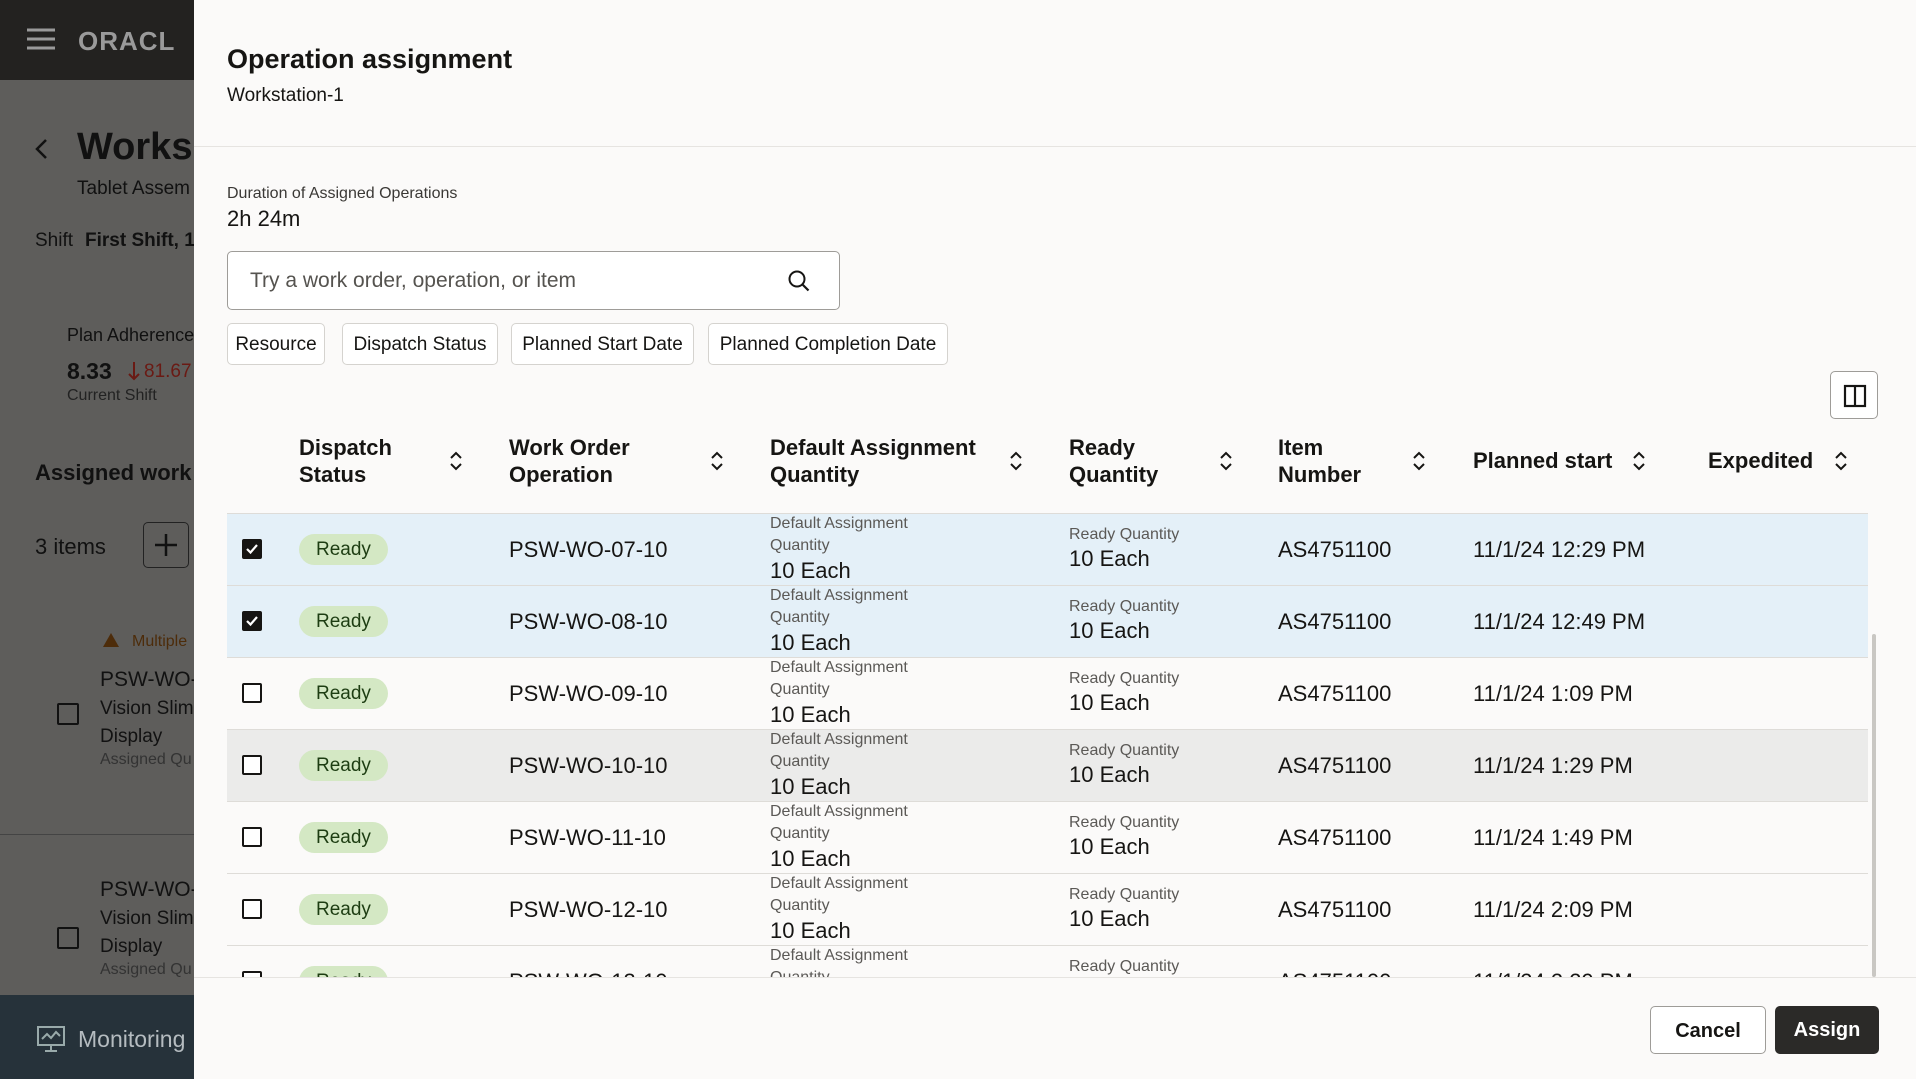  Describe the element at coordinates (1854, 395) in the screenshot. I see `columns-button` at that location.